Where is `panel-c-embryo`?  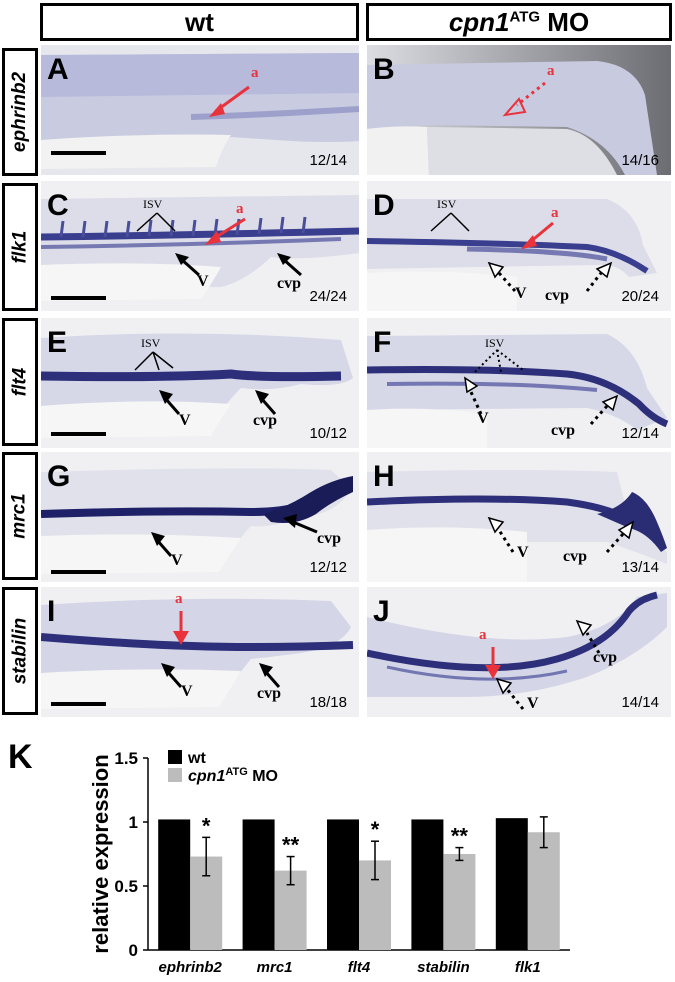 panel-c-embryo is located at coordinates (200, 246).